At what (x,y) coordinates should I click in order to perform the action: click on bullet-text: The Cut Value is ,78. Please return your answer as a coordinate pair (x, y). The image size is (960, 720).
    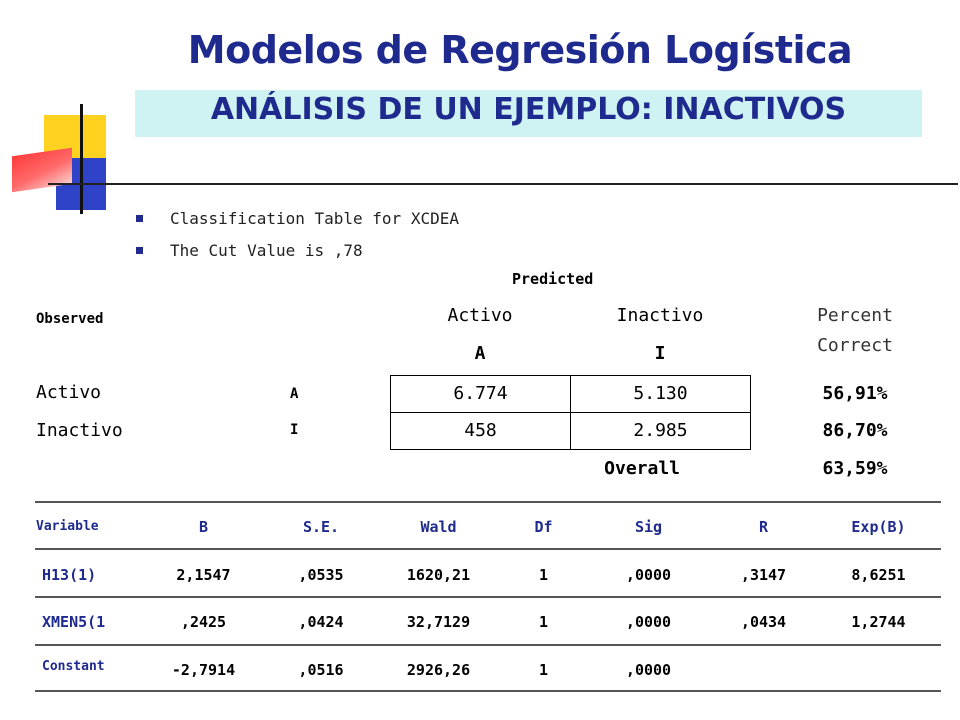
    Looking at the image, I should click on (266, 250).